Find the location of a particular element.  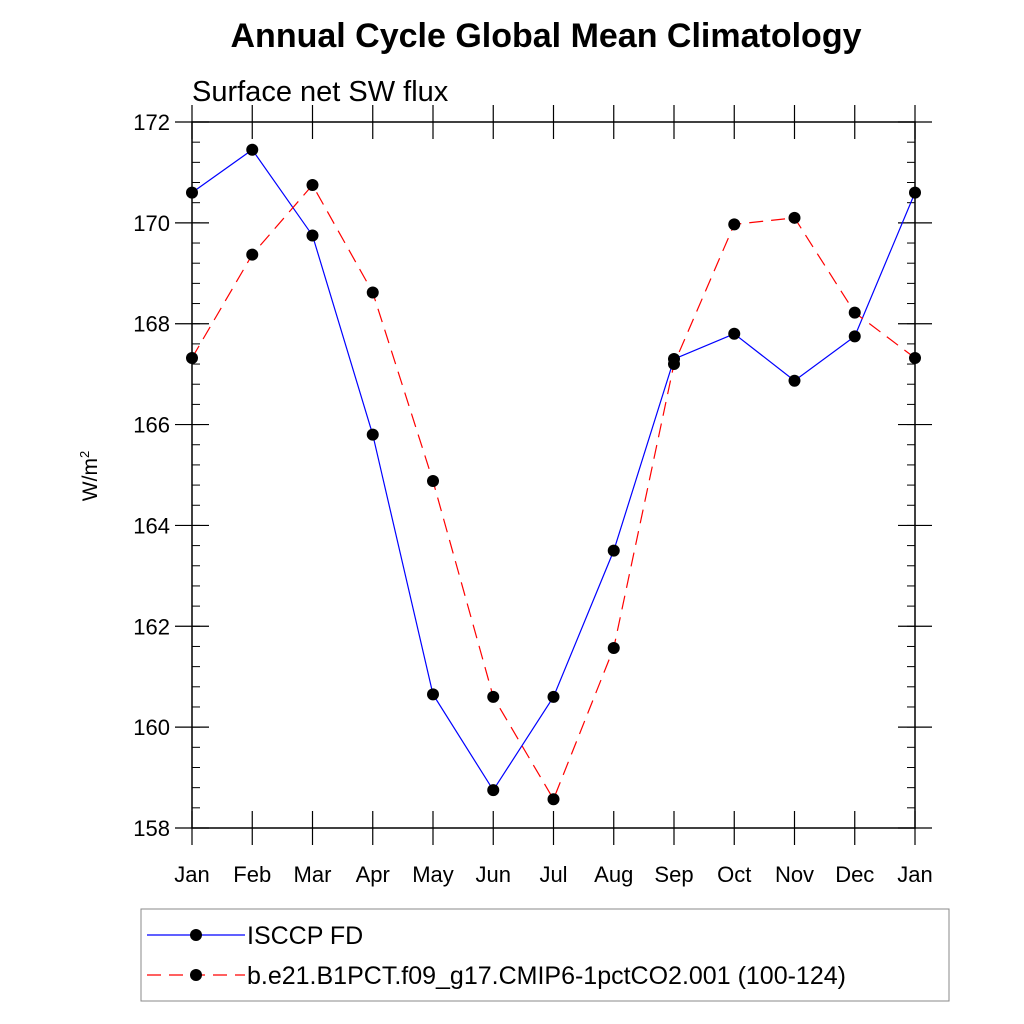

y-axis-label: W/m2 is located at coordinates (89, 476).